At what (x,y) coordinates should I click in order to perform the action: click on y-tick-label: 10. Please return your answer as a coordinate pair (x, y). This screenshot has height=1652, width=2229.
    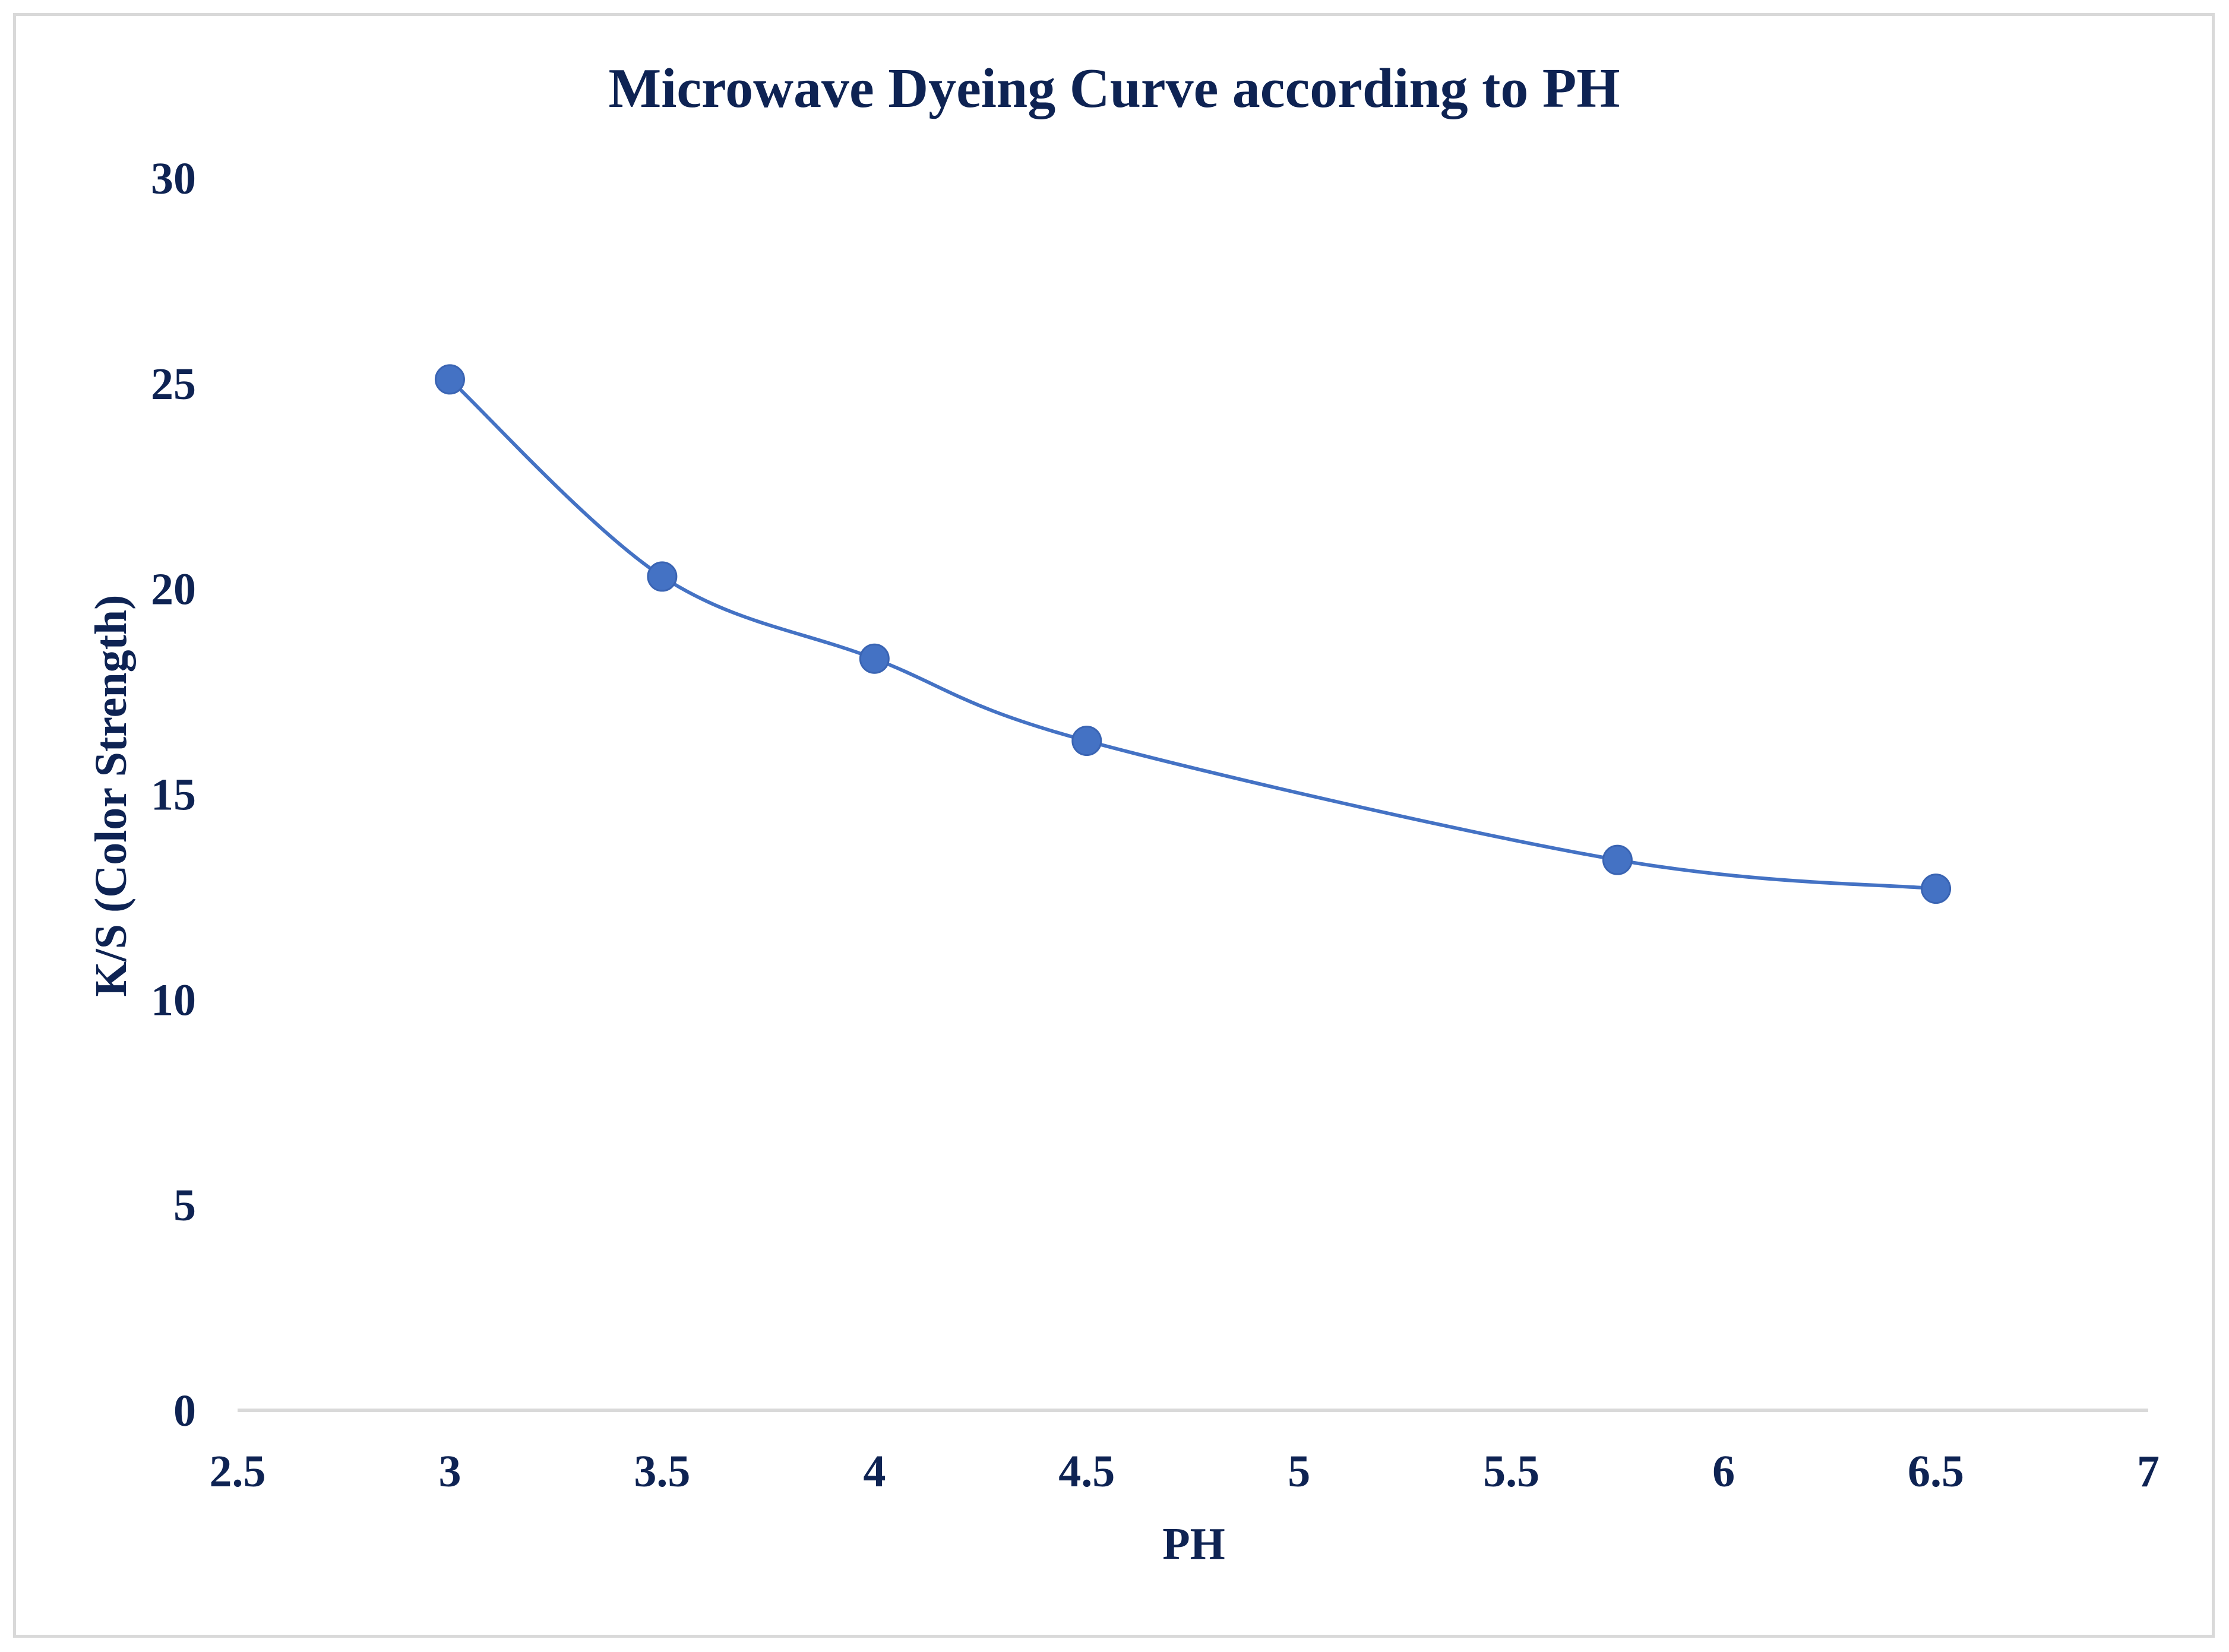
    Looking at the image, I should click on (173, 1000).